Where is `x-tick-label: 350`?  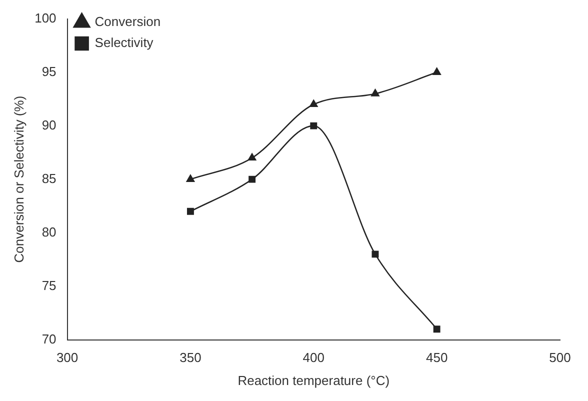
x-tick-label: 350 is located at coordinates (191, 358).